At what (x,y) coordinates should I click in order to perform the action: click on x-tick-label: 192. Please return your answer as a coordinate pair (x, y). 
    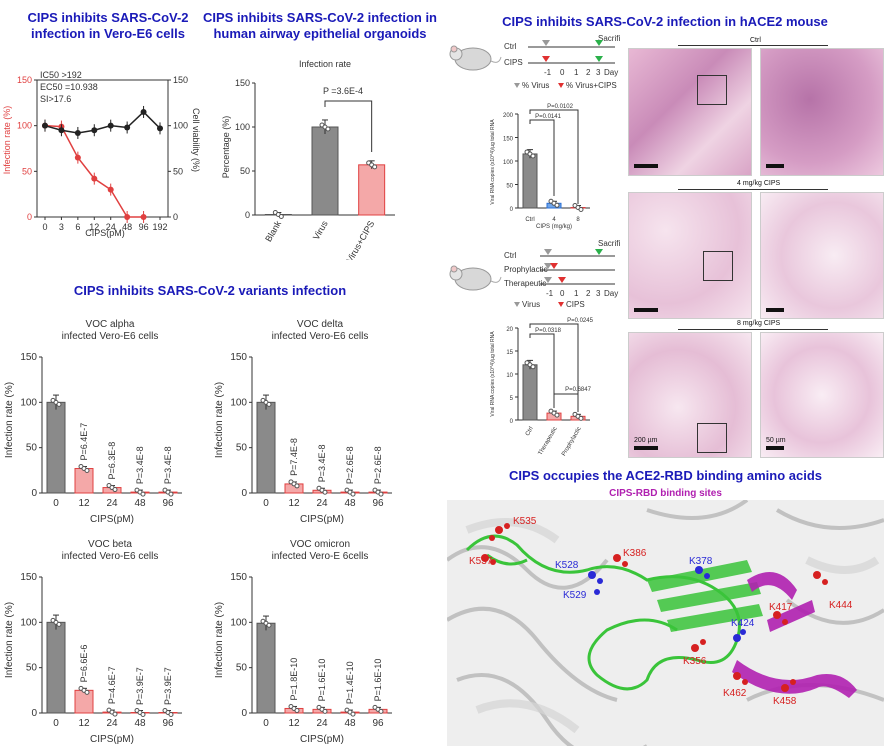
    Looking at the image, I should click on (159, 227).